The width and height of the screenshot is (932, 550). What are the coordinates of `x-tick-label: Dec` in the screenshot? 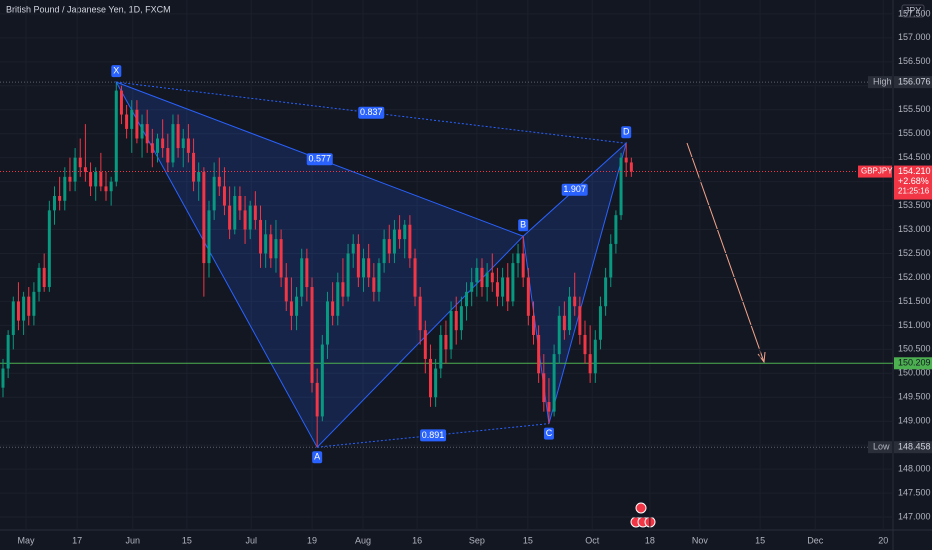 It's located at (815, 540).